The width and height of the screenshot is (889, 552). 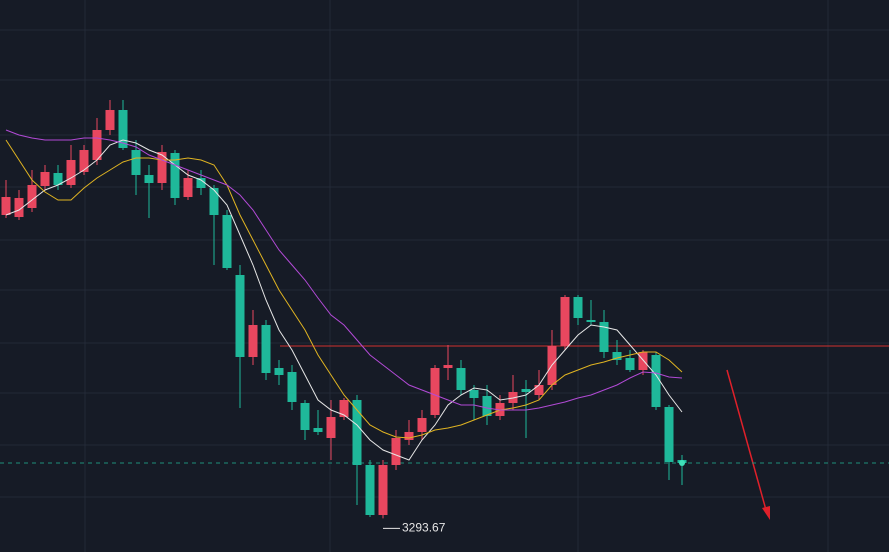 I want to click on low-label: 3293.67, so click(x=424, y=527).